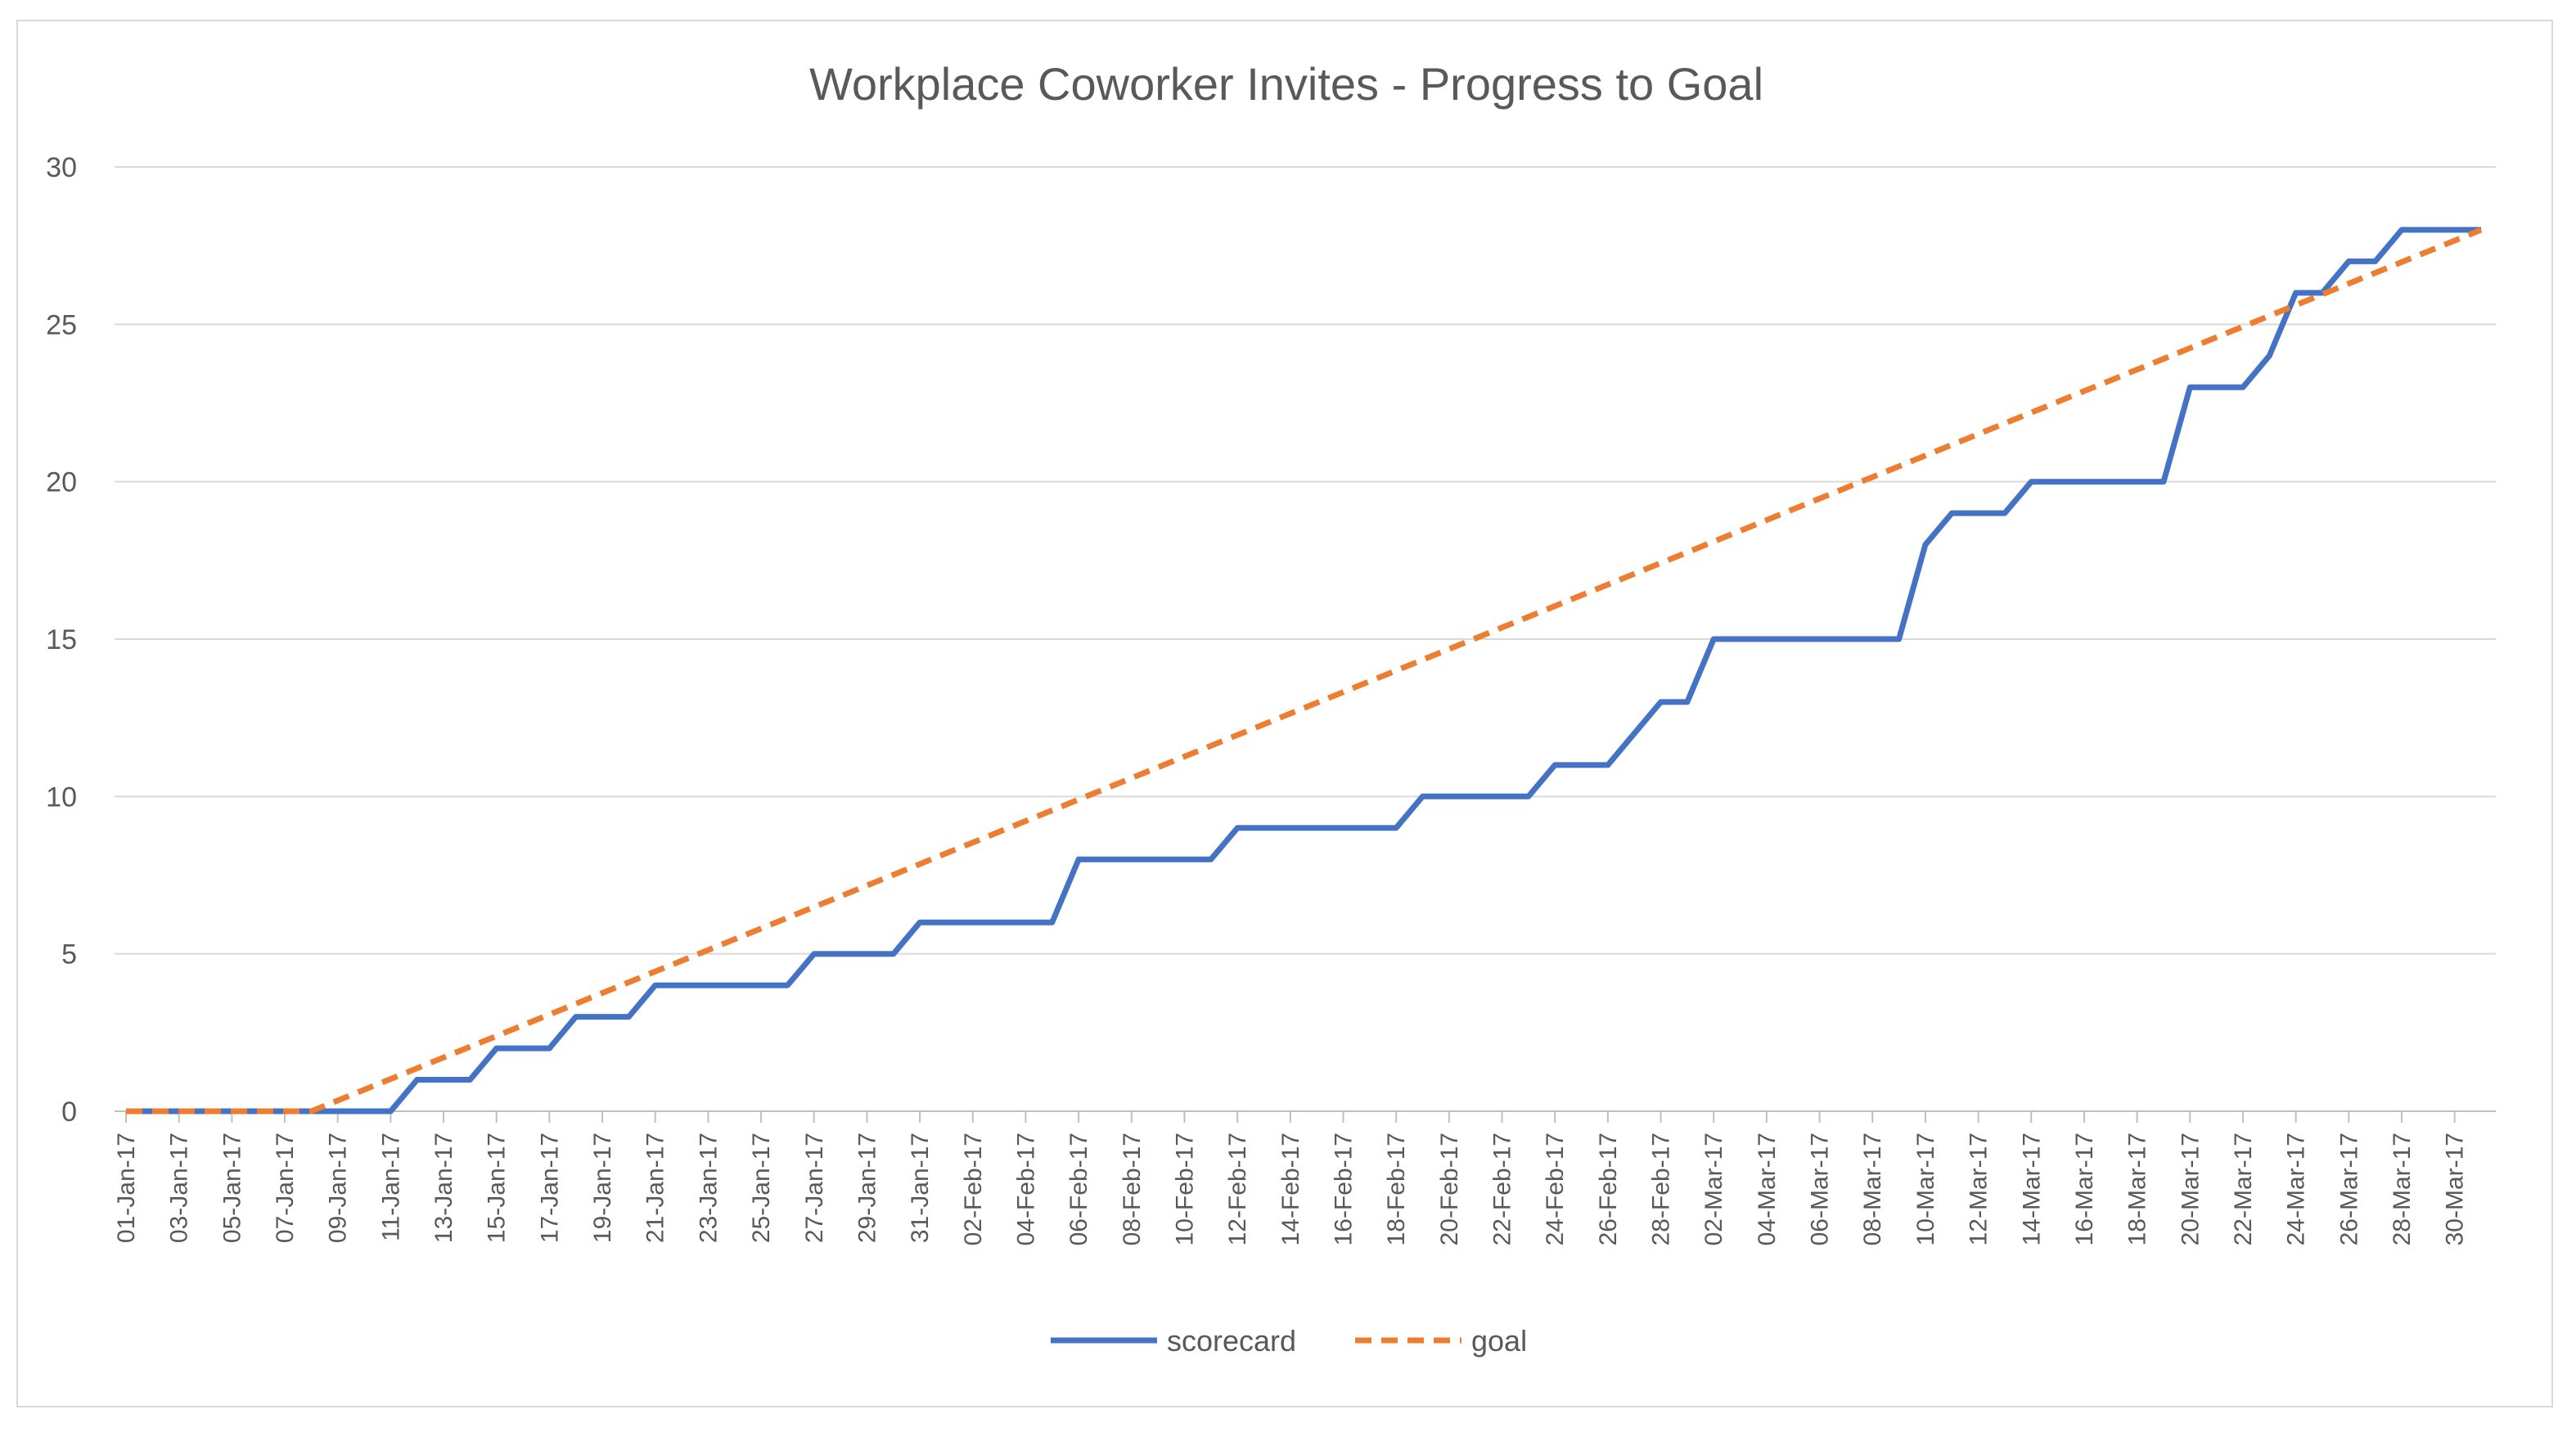  What do you see at coordinates (61, 797) in the screenshot?
I see `y-tick-label: 10` at bounding box center [61, 797].